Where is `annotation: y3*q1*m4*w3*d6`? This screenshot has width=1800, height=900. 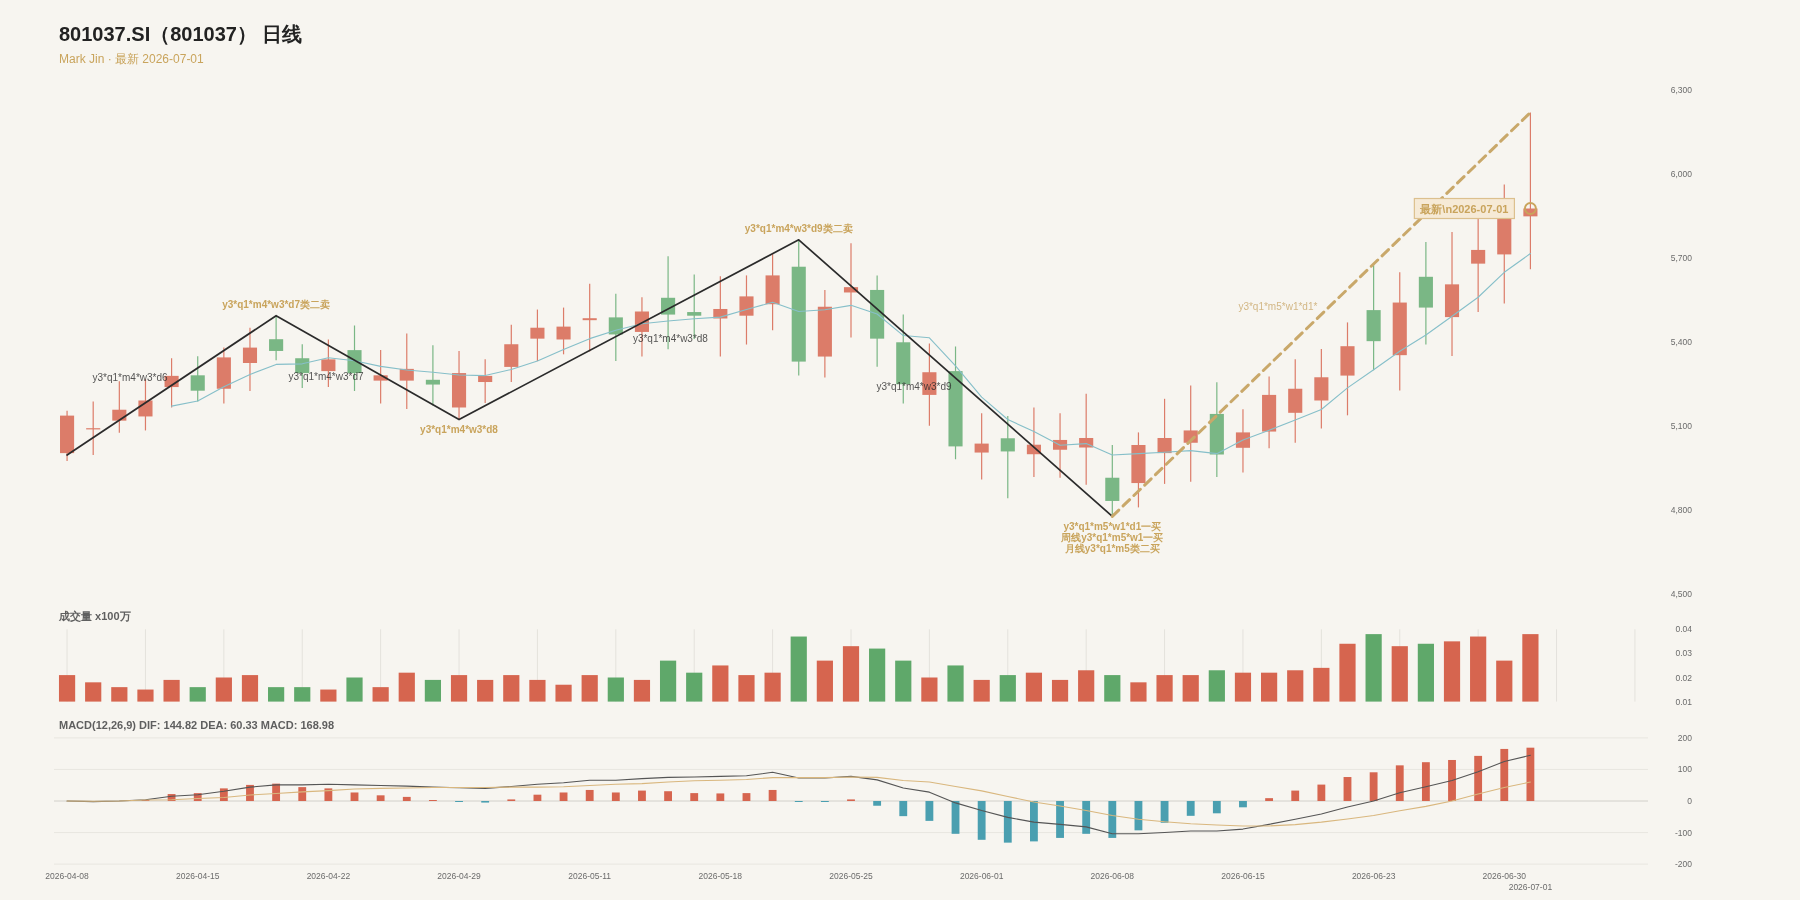
annotation: y3*q1*m4*w3*d6 is located at coordinates (130, 378).